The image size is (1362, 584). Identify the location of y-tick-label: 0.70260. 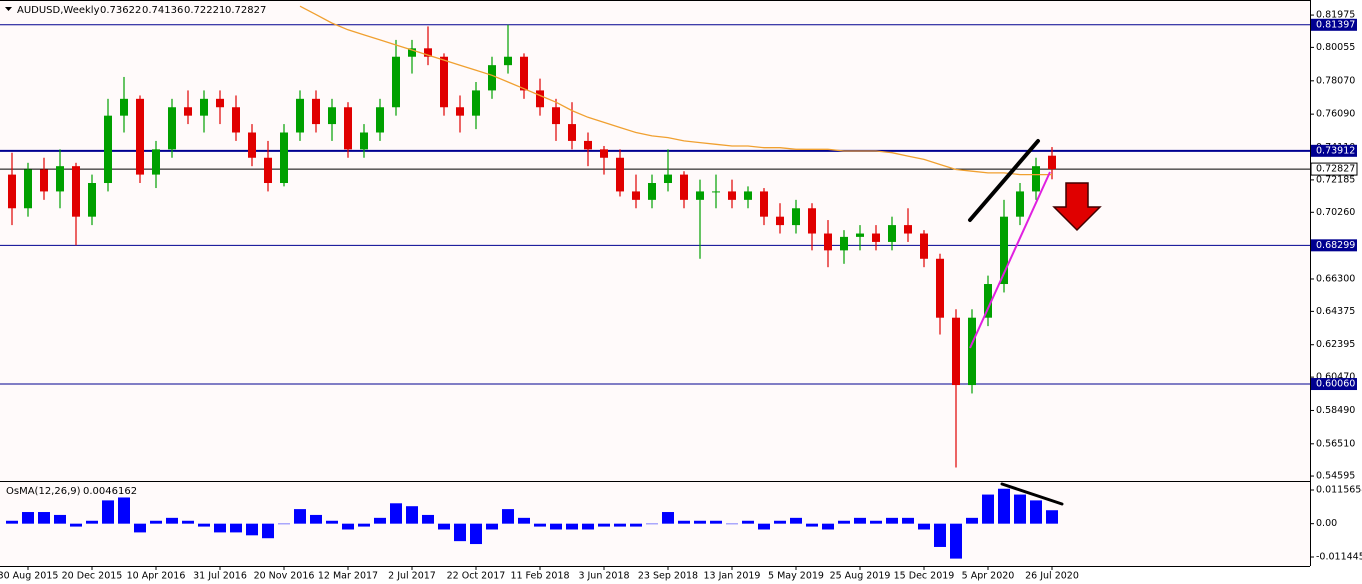
(1335, 212).